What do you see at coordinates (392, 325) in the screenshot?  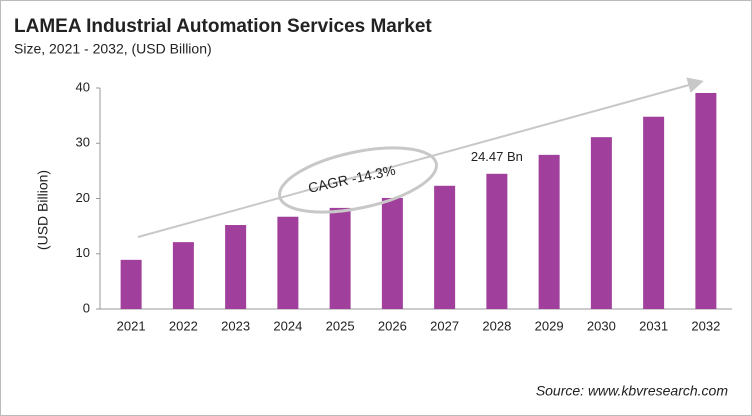 I see `x-tick-label: 2026` at bounding box center [392, 325].